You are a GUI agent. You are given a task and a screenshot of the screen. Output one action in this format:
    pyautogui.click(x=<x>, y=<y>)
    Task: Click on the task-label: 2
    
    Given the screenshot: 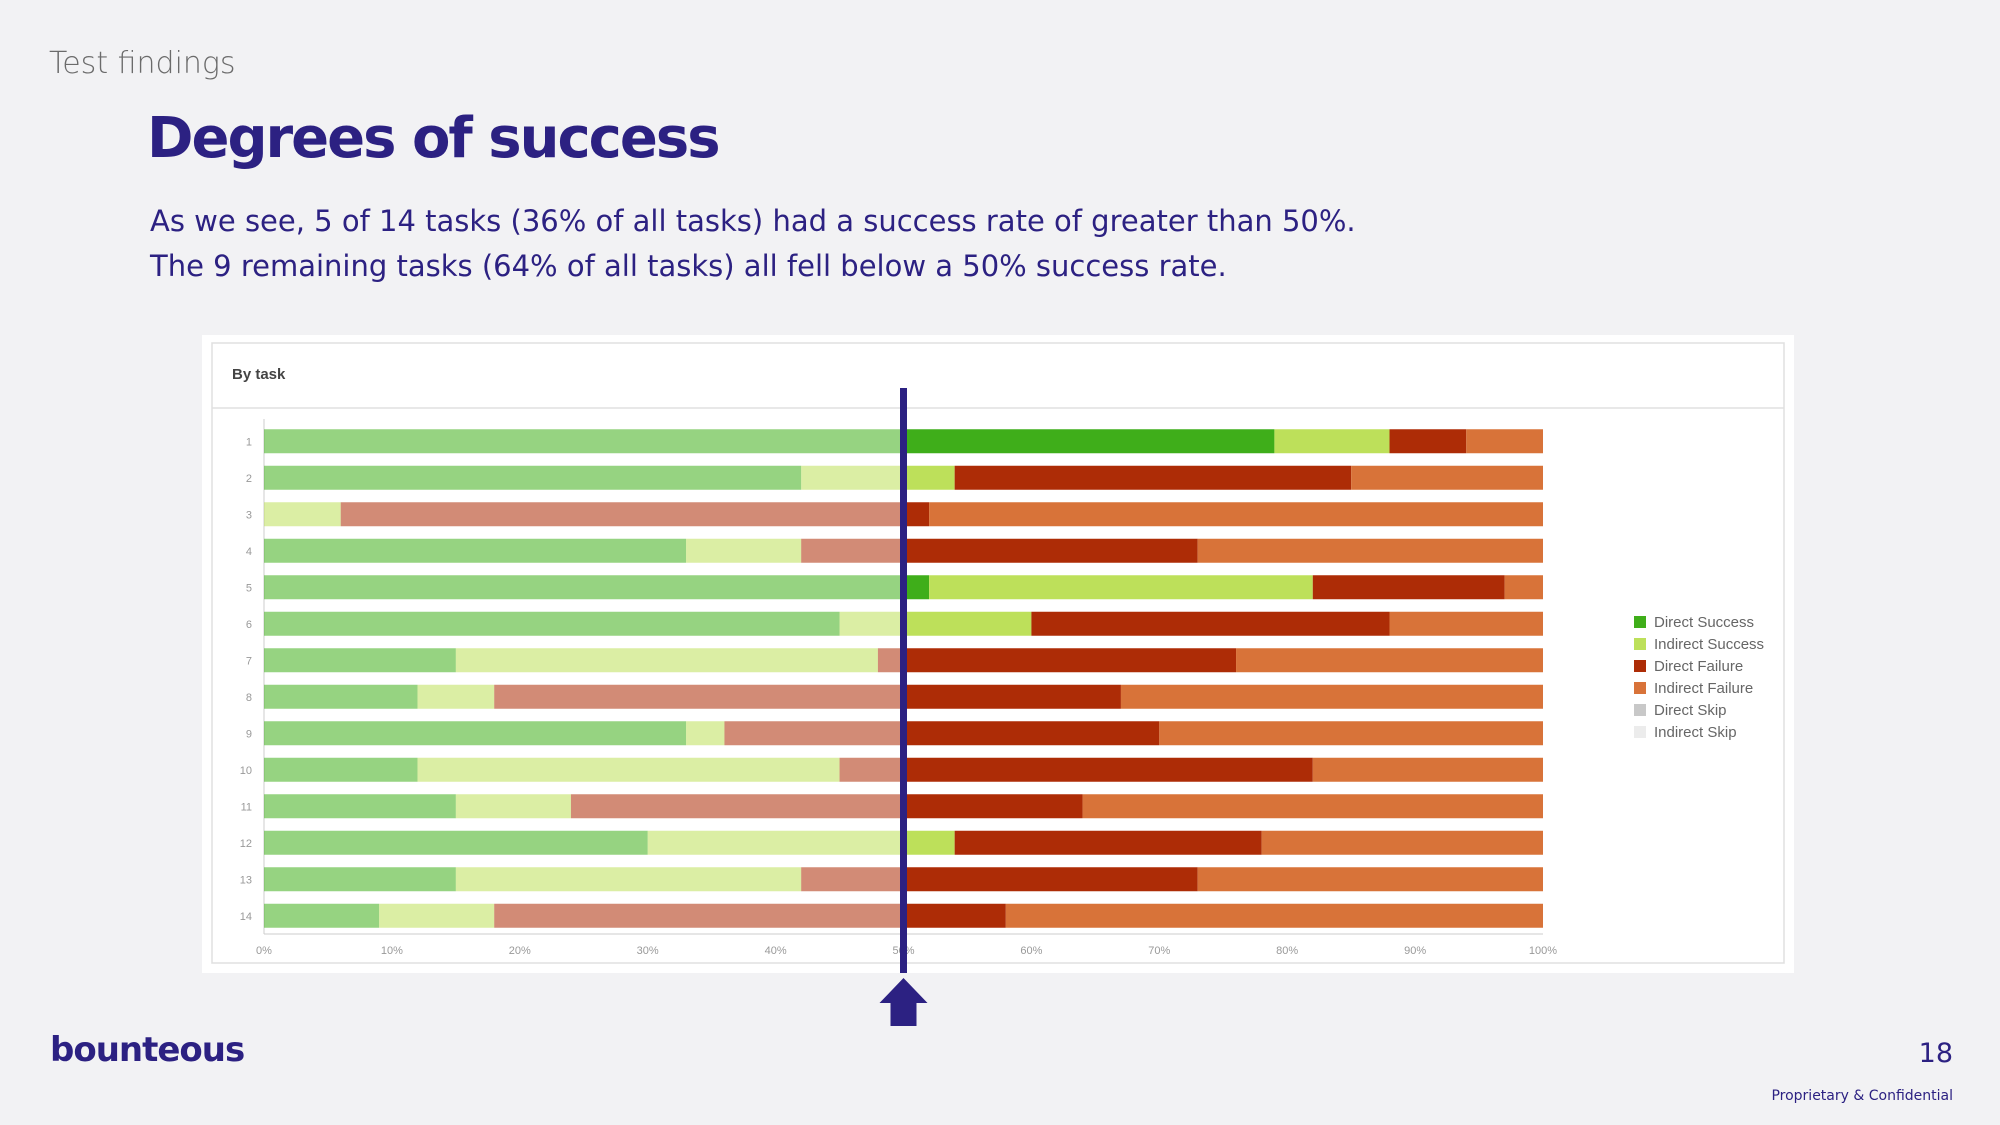 What is the action you would take?
    pyautogui.click(x=249, y=479)
    